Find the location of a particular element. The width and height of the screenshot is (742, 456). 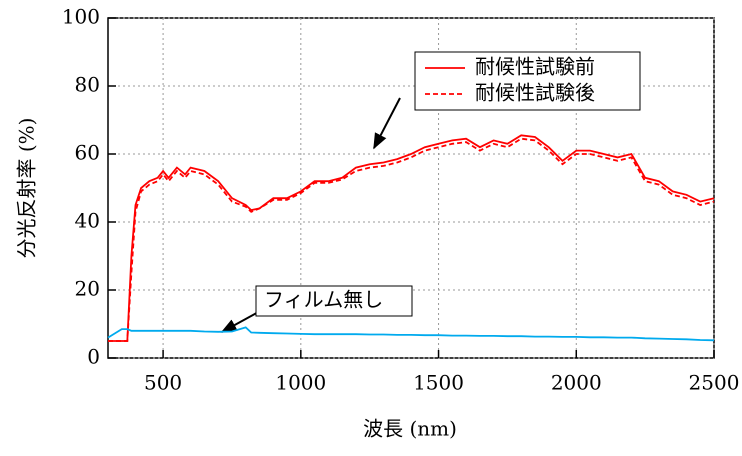

legend-arrow is located at coordinates (387, 123).